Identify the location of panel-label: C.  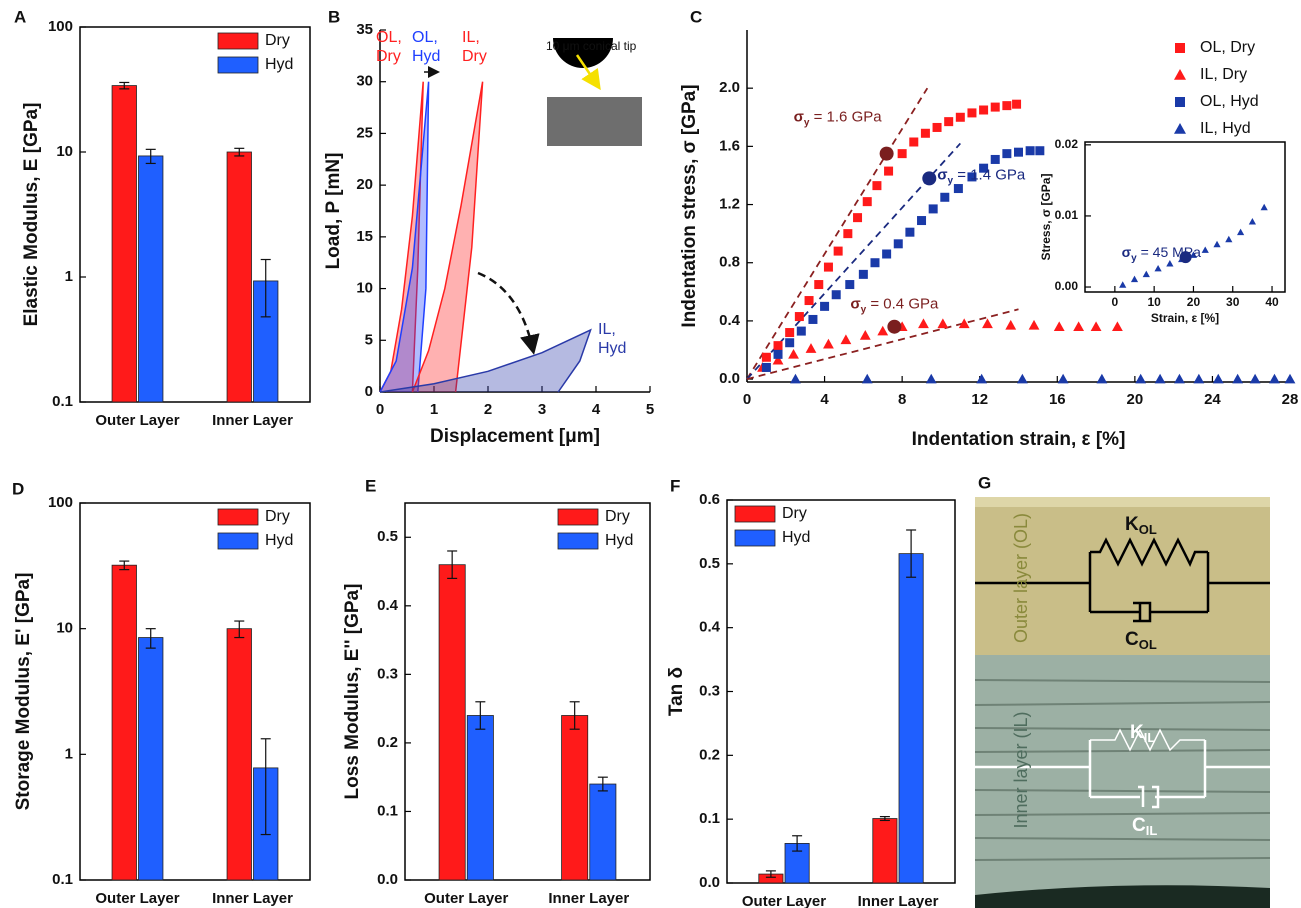
(696, 16).